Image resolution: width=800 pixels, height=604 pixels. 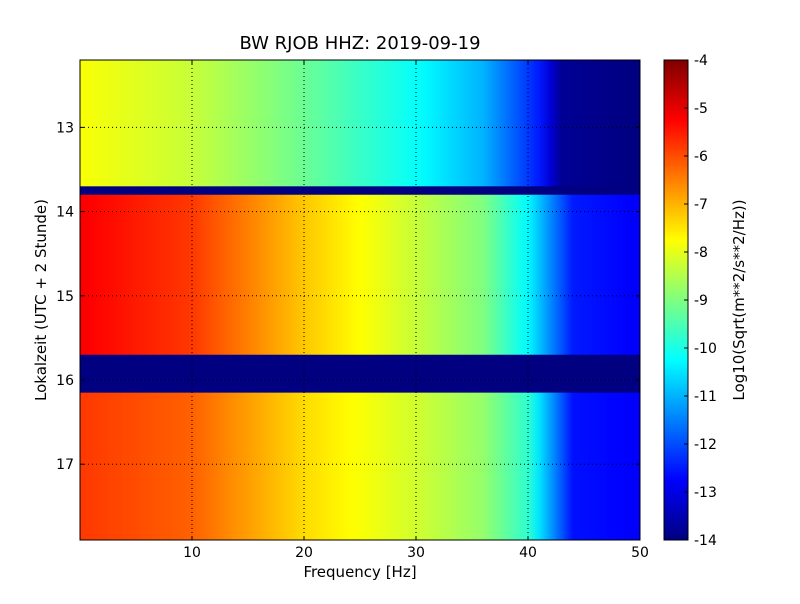 I want to click on x-tick-label: 50, so click(x=640, y=553).